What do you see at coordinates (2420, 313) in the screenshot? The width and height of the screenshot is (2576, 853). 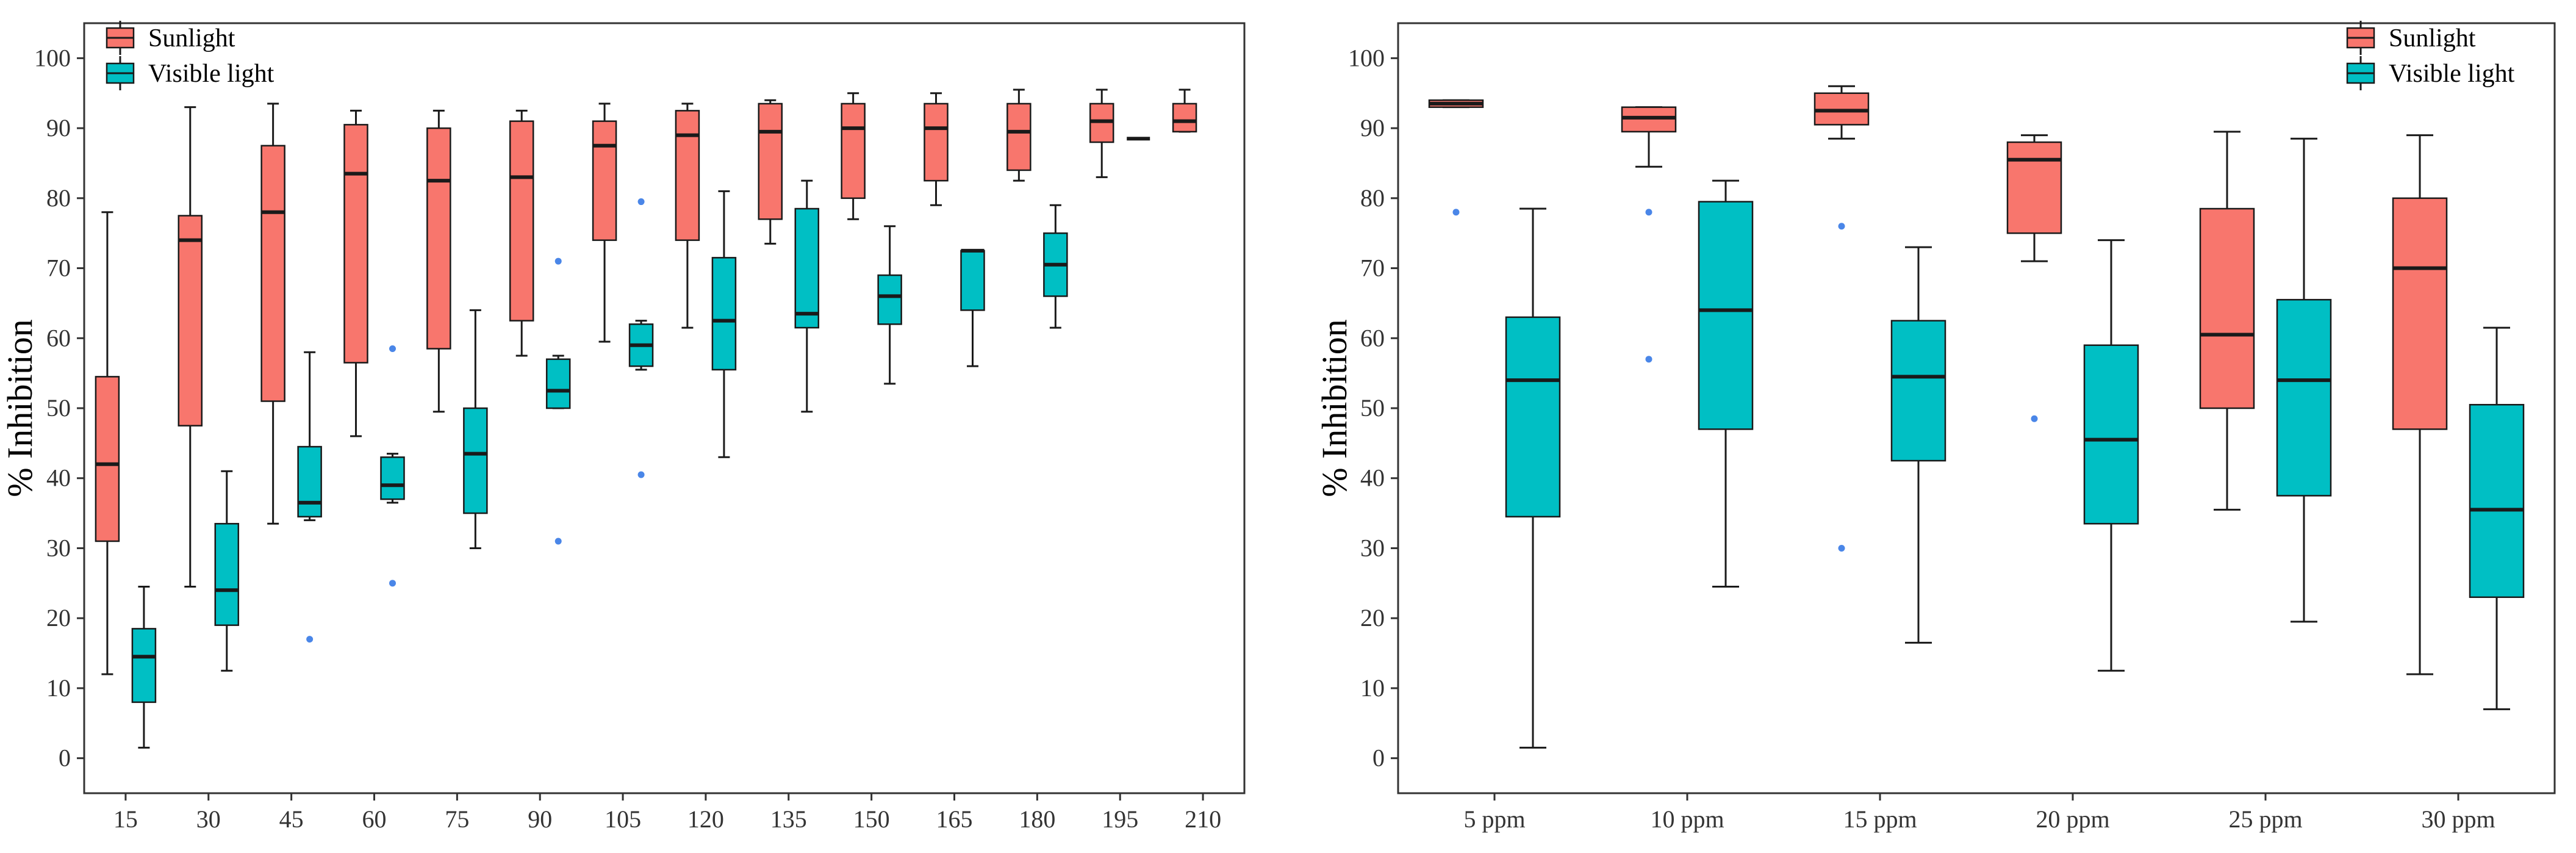 I see `sunlight-box-30ppm` at bounding box center [2420, 313].